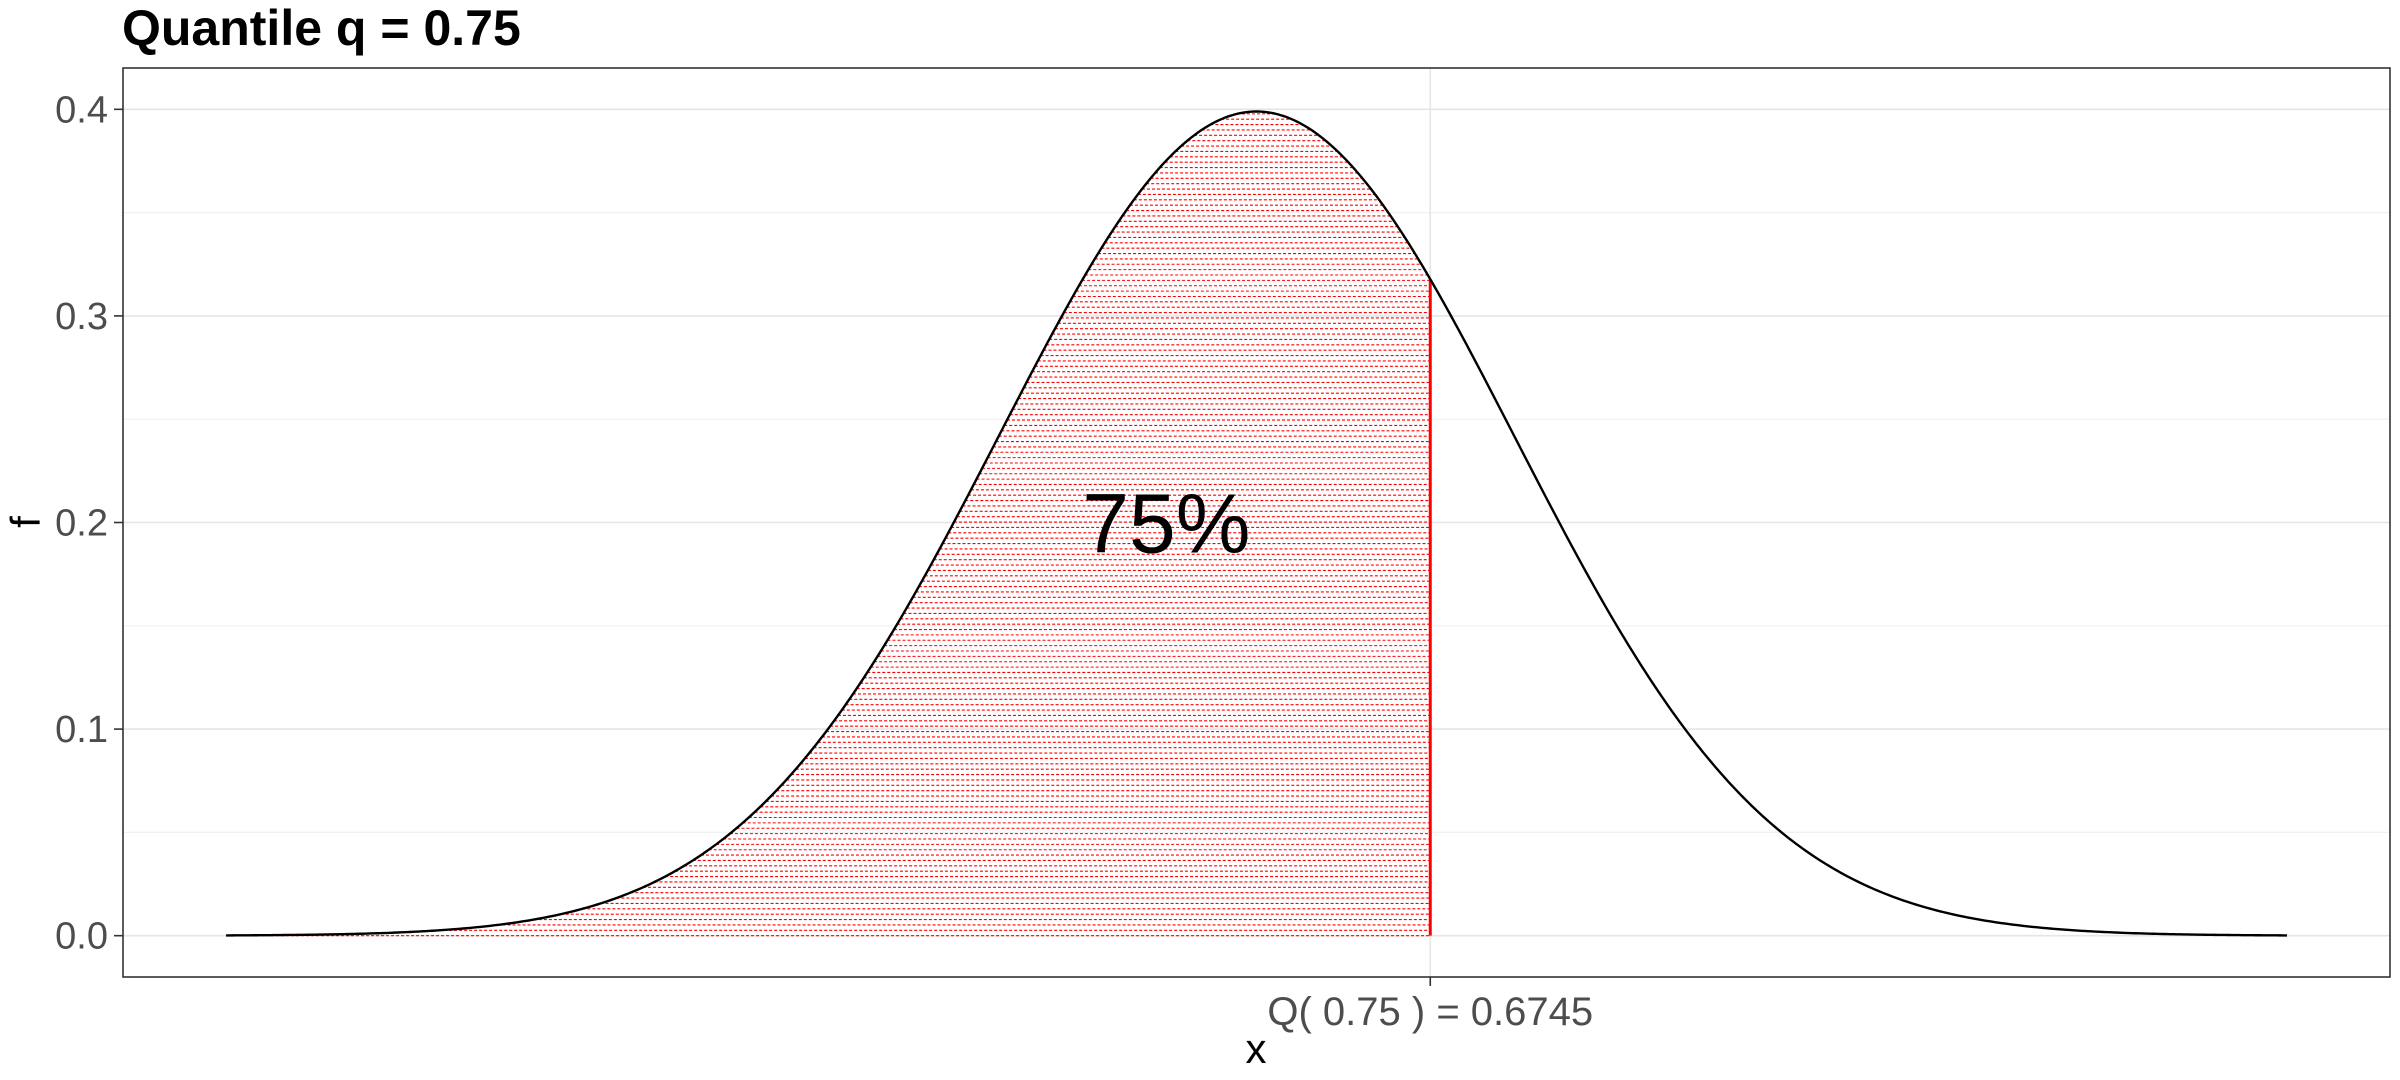 This screenshot has width=2400, height=1080. I want to click on y-tick-label: 0.0, so click(81, 937).